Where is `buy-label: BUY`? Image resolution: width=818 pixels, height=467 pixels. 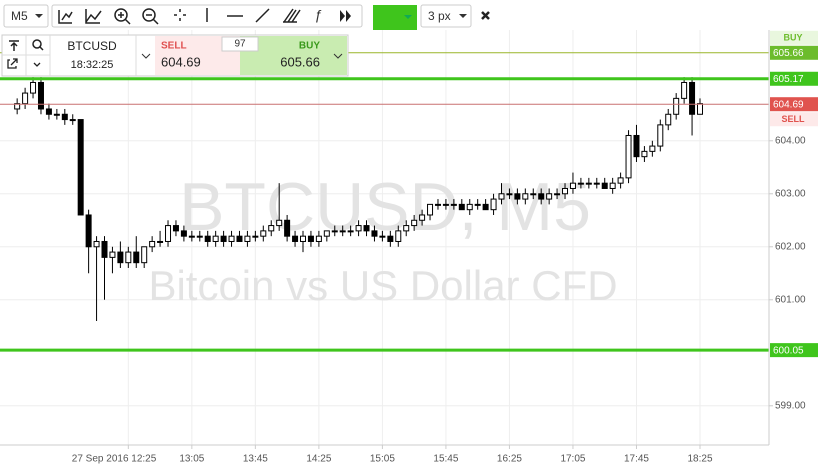 buy-label: BUY is located at coordinates (309, 46).